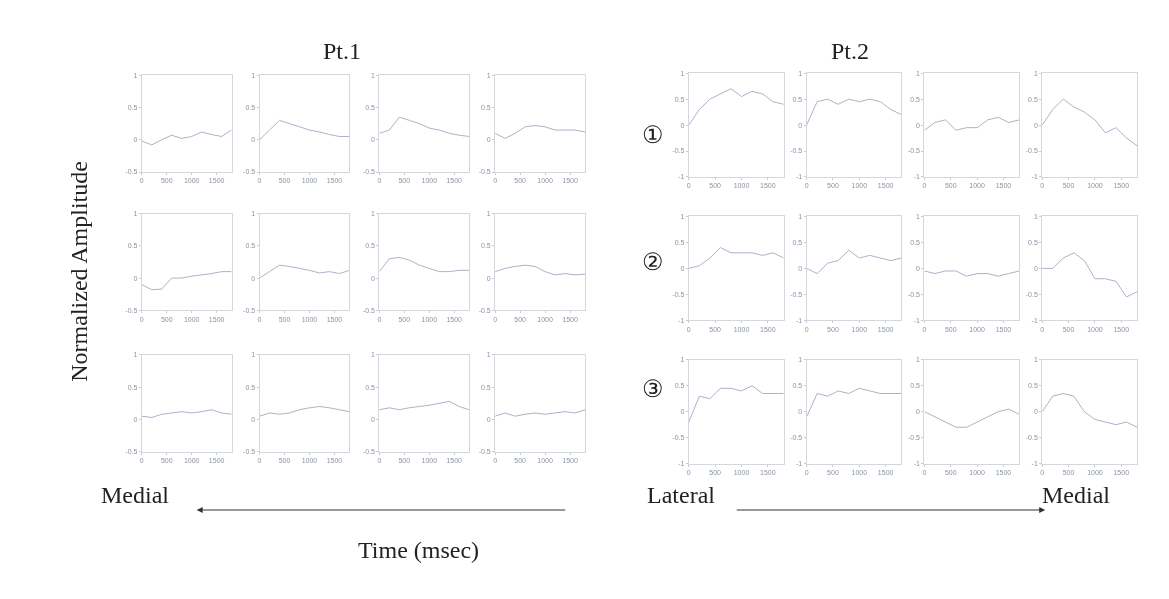 This screenshot has width=1169, height=599. What do you see at coordinates (653, 135) in the screenshot?
I see `text: ①` at bounding box center [653, 135].